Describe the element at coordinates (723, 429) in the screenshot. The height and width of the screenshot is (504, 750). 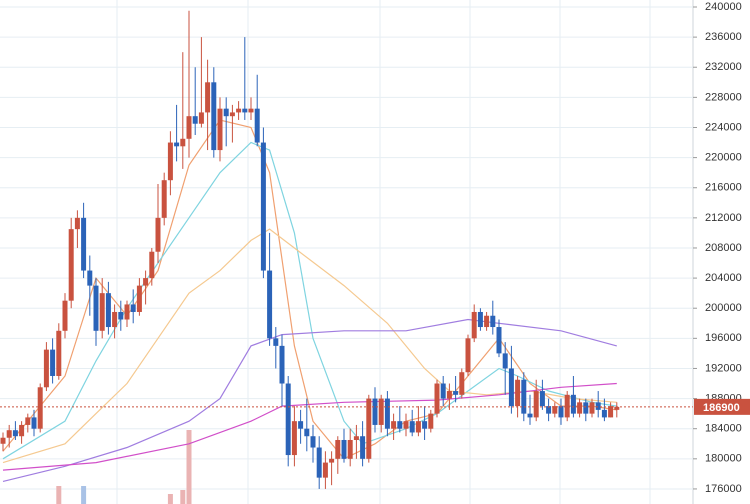
I see `y-tick-label: 184000` at that location.